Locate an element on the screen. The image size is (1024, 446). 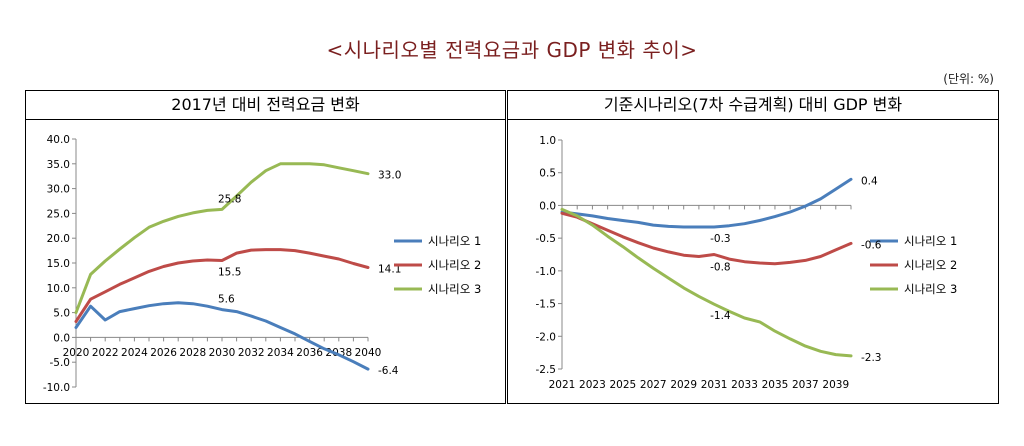
unit-label: (단위: %) is located at coordinates (968, 79).